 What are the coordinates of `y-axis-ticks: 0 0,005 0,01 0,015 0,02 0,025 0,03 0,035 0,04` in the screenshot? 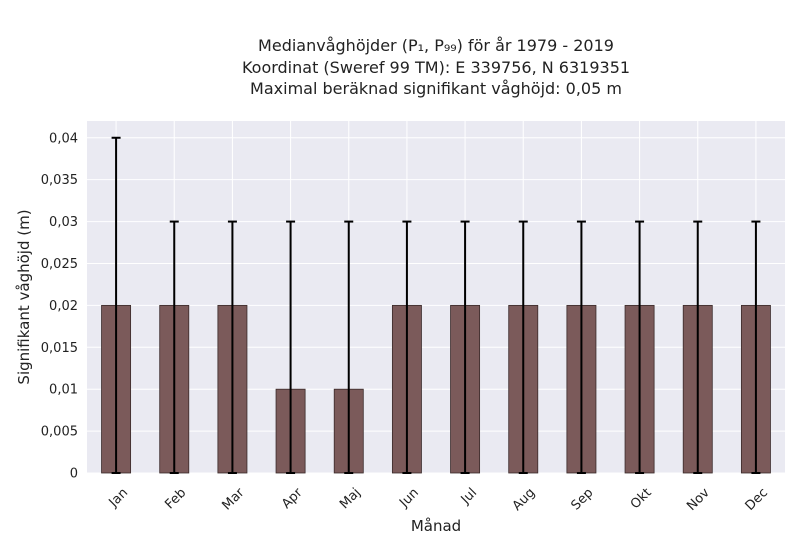 It's located at (59, 306).